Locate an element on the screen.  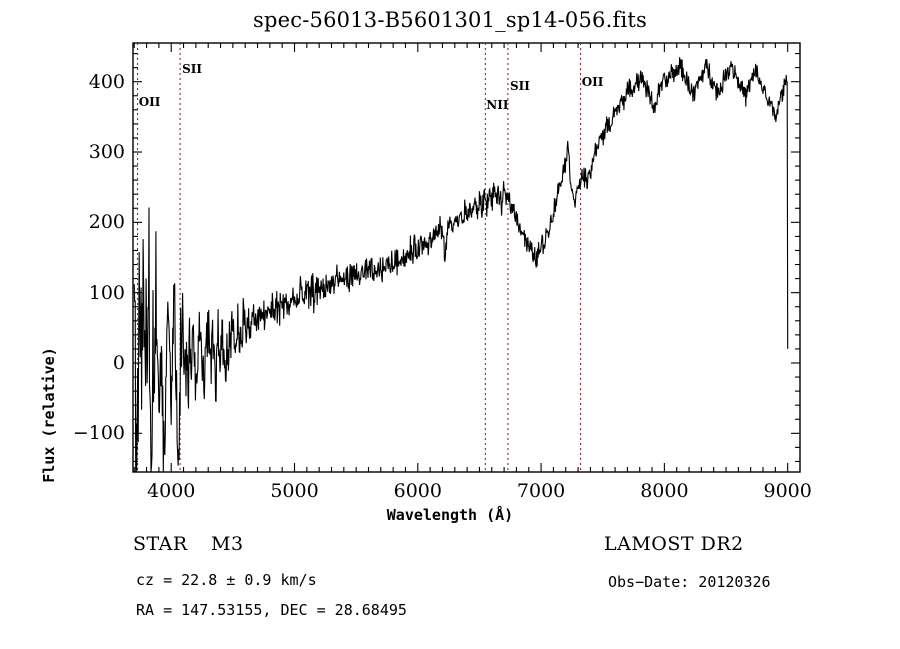
x-tick-label: 4000 is located at coordinates (171, 491).